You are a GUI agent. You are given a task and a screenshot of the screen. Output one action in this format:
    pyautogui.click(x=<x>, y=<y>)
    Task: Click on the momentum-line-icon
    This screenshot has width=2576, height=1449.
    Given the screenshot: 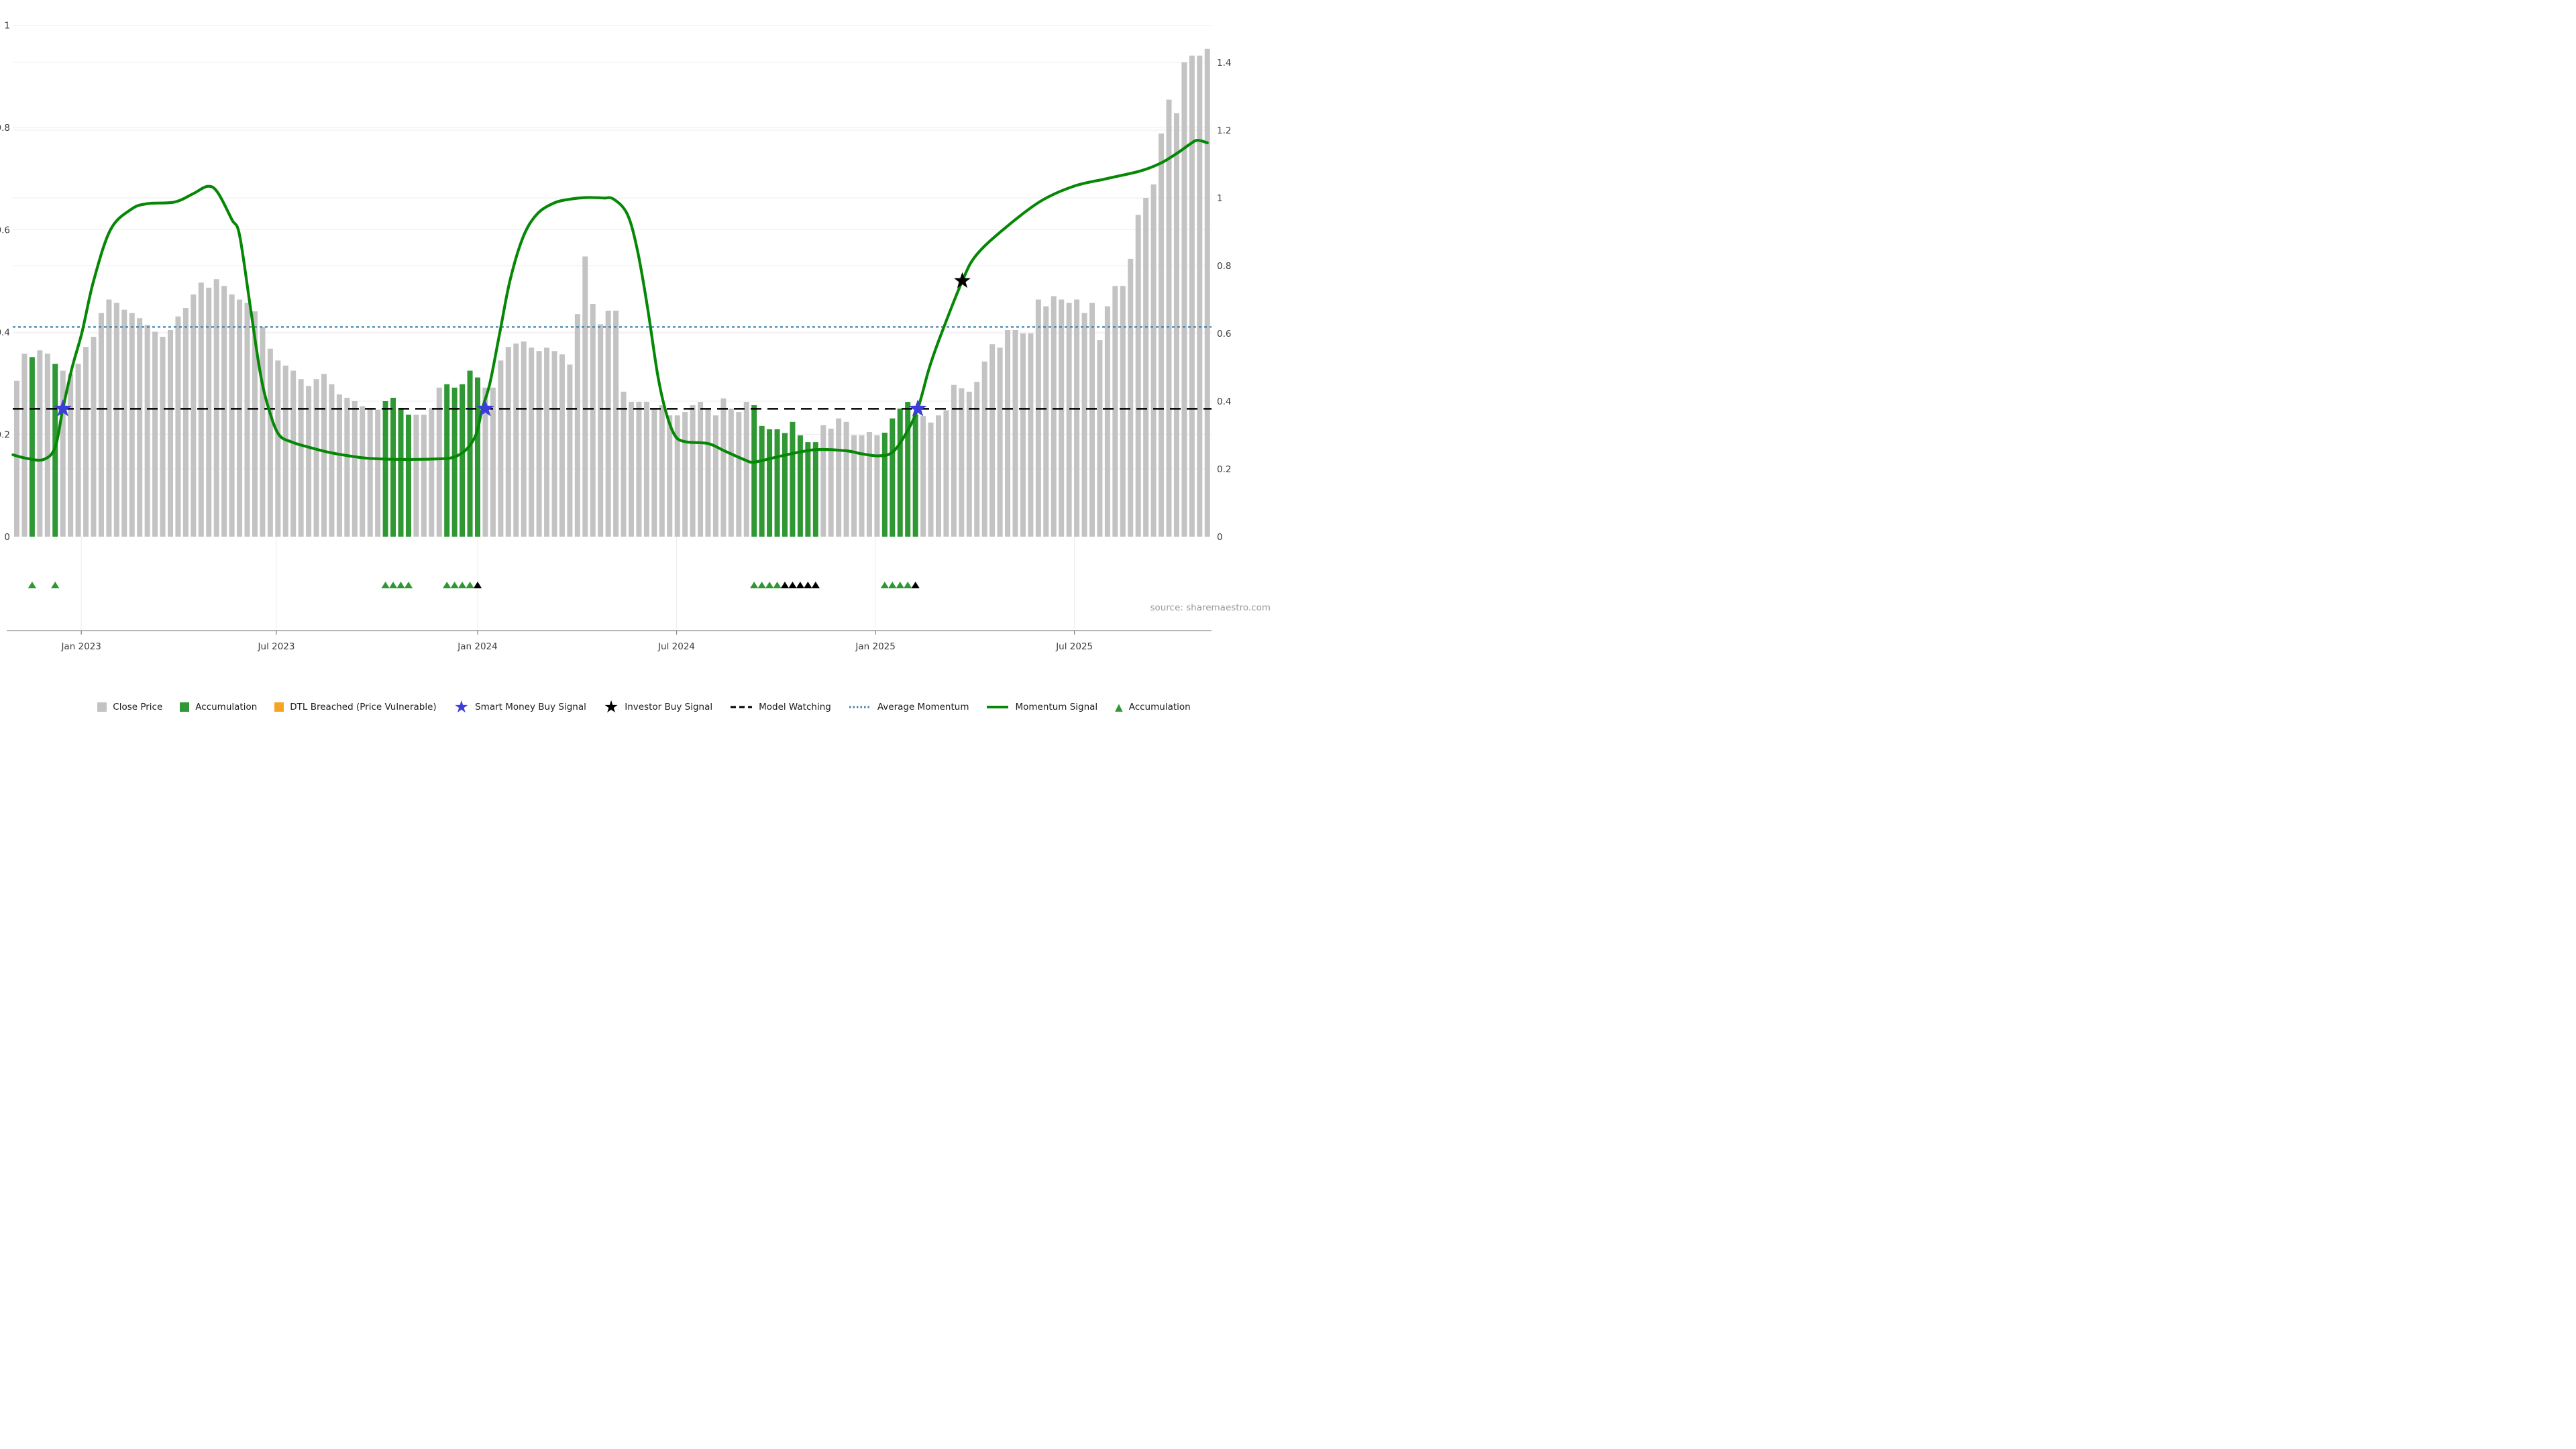 What is the action you would take?
    pyautogui.click(x=997, y=707)
    